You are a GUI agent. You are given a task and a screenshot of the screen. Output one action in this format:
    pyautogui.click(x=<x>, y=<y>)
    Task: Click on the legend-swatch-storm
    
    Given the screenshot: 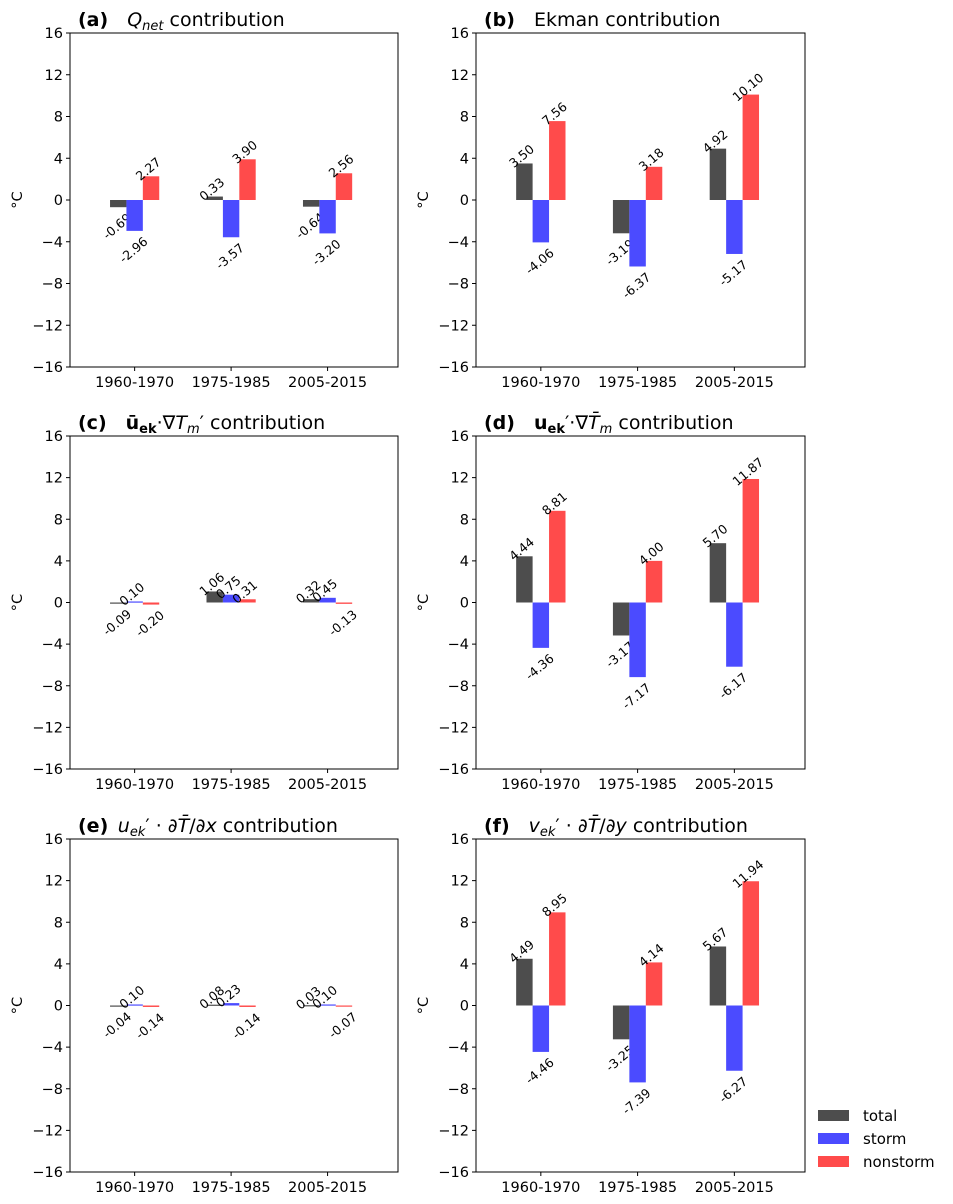 What is the action you would take?
    pyautogui.click(x=833, y=1138)
    